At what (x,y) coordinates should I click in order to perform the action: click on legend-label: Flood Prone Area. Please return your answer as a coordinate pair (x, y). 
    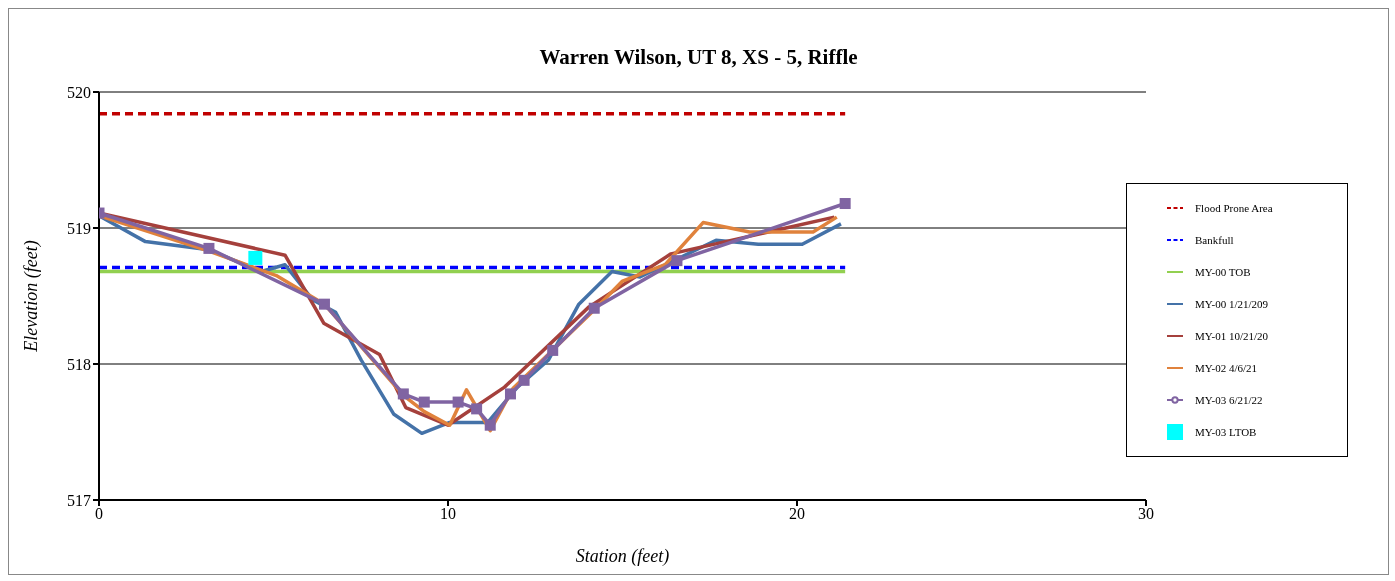
    Looking at the image, I should click on (1234, 208).